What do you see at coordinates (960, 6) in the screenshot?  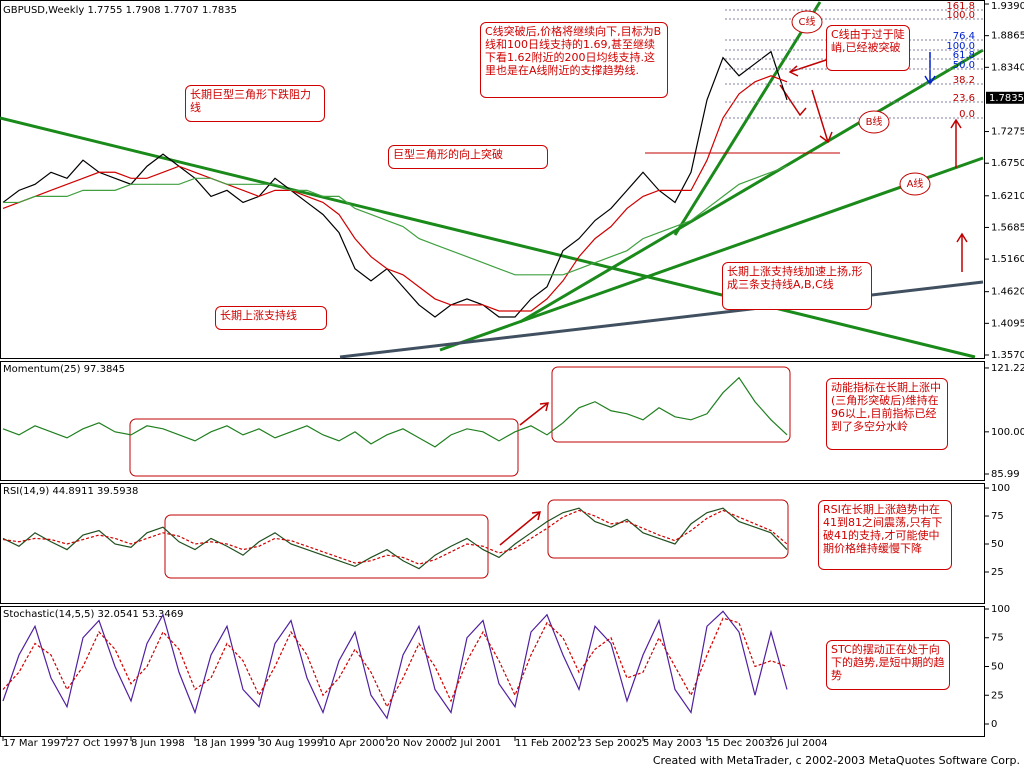 I see `fib-label: 161.8` at bounding box center [960, 6].